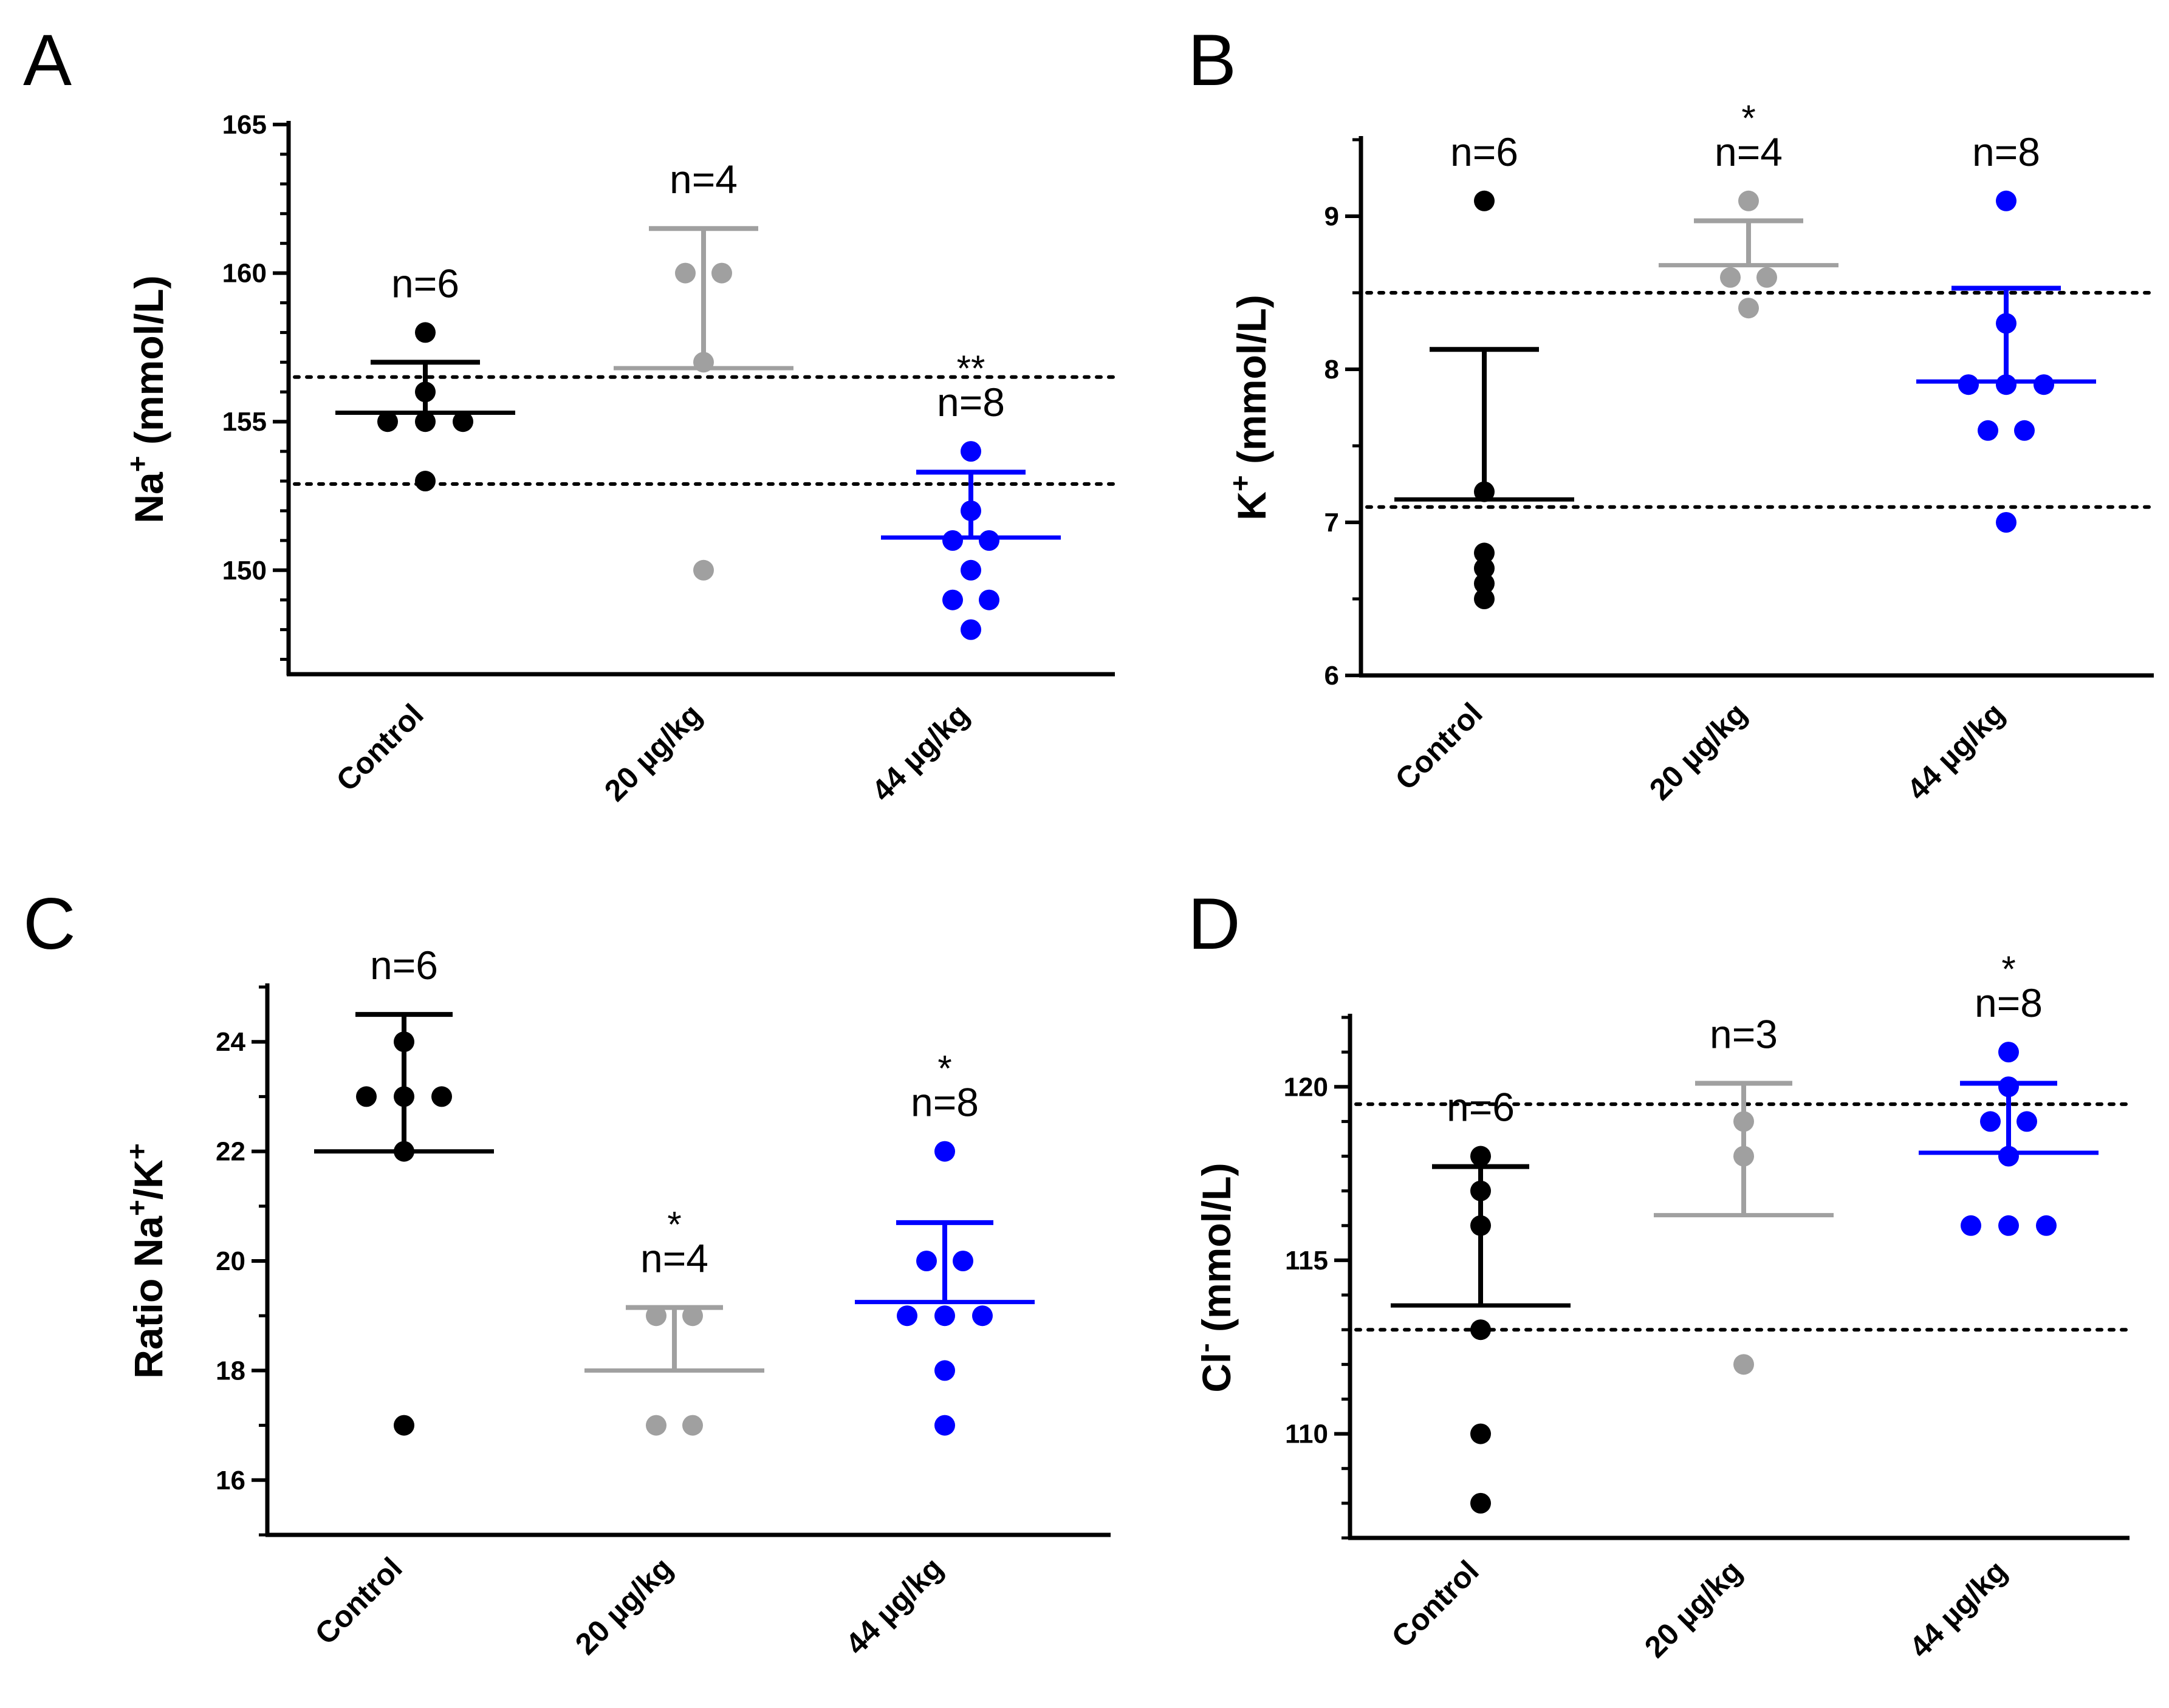 The height and width of the screenshot is (1708, 2169). I want to click on panel-letter: B, so click(1212, 60).